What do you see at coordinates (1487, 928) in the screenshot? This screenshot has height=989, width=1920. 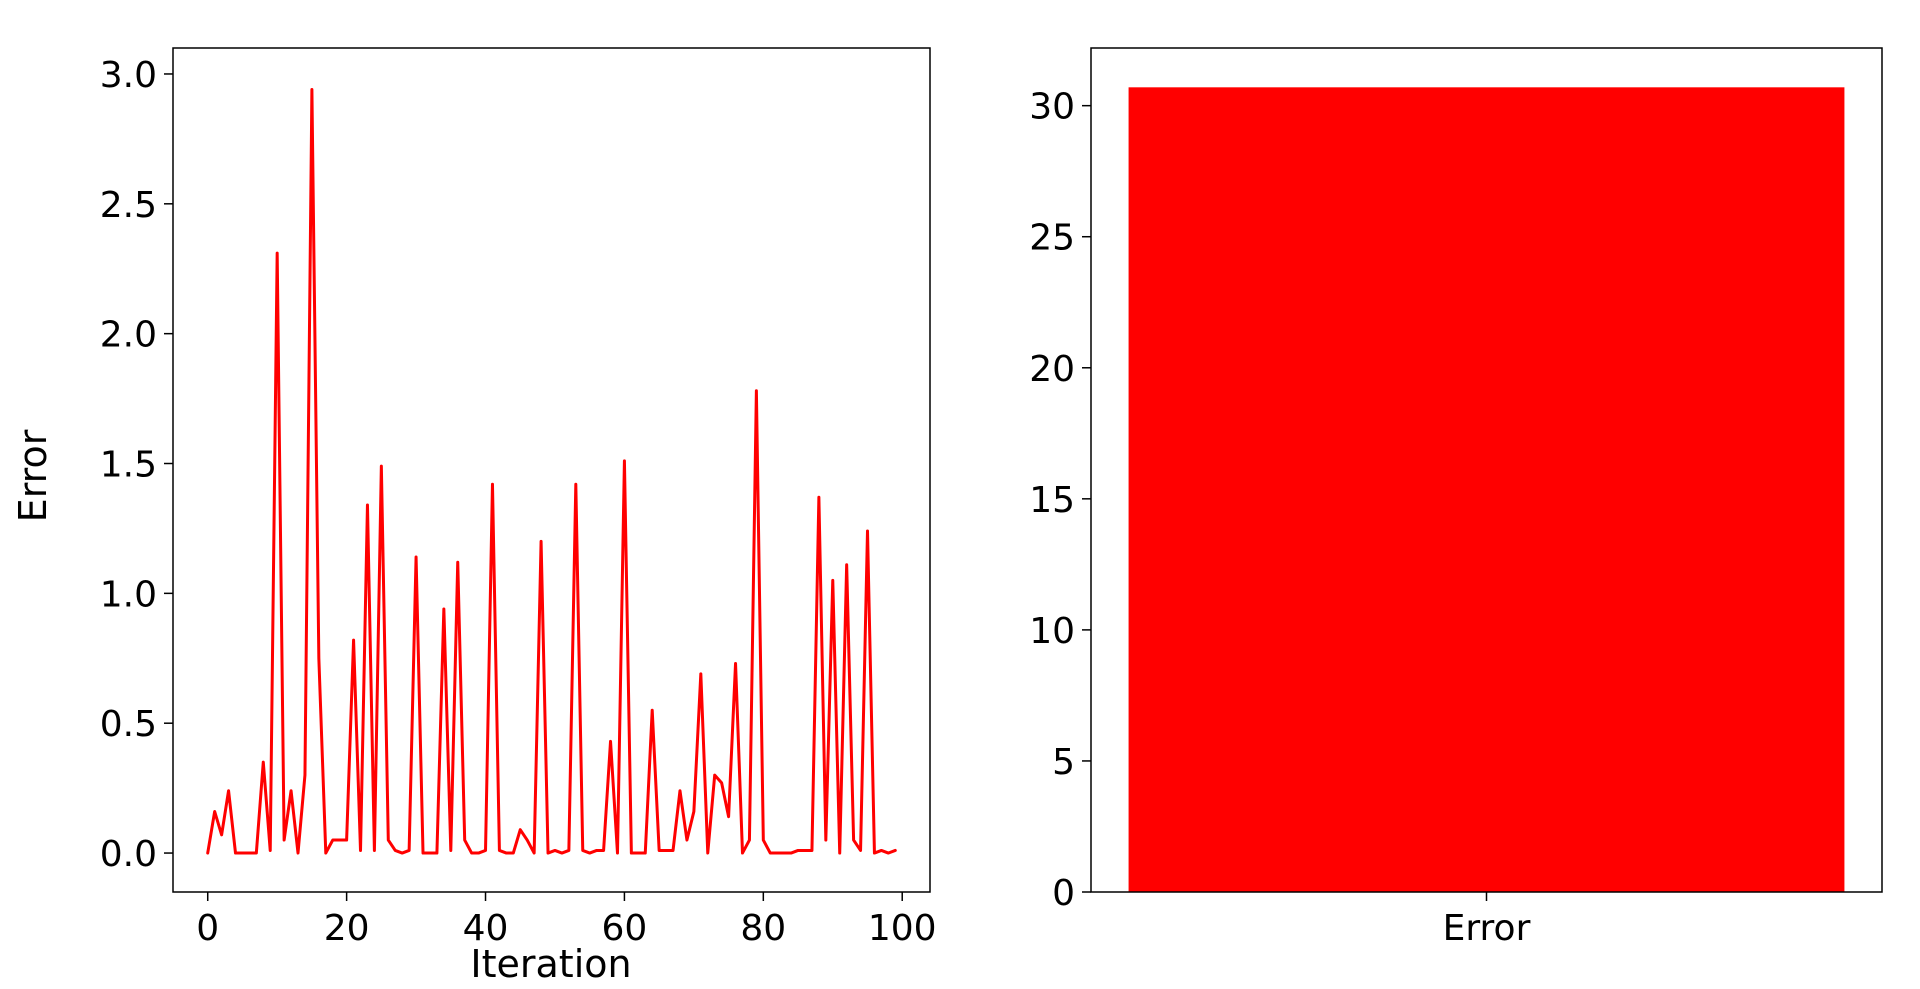 I see `x-tick-label: Error` at bounding box center [1487, 928].